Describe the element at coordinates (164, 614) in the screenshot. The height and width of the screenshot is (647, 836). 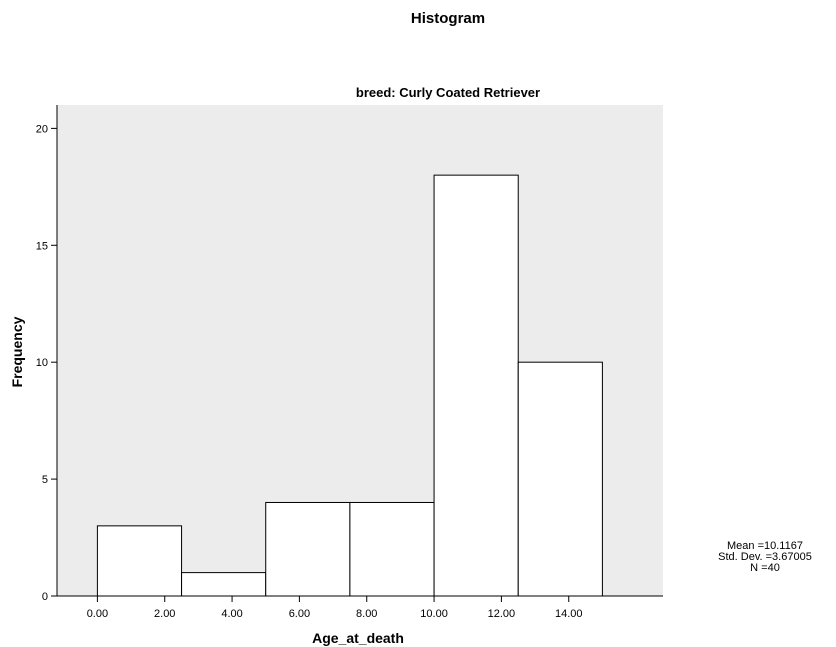
I see `x-tick-label: 2.00` at that location.